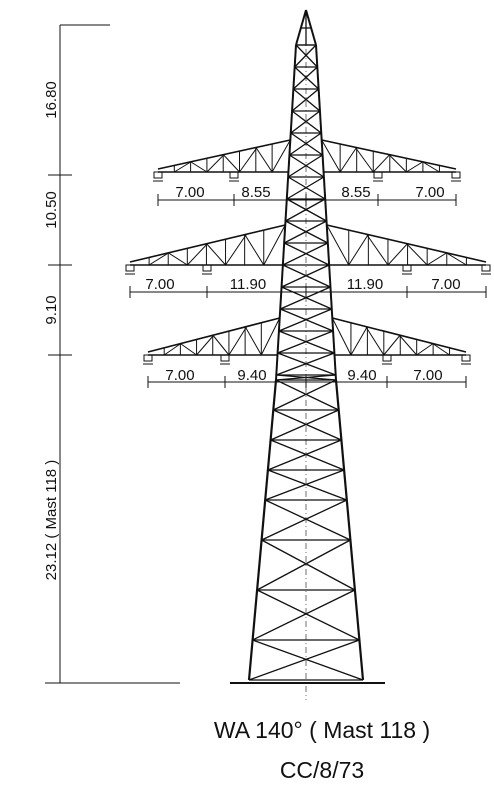 Image resolution: width=494 pixels, height=808 pixels. I want to click on height-label: 23.12 ( Mast 118 ), so click(51, 520).